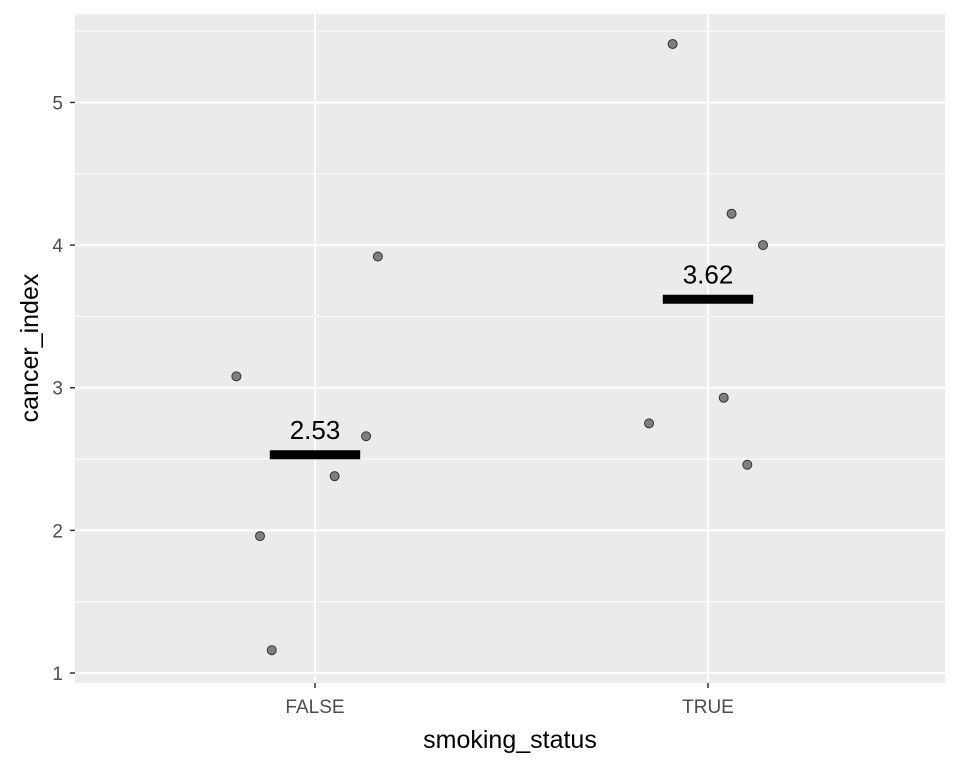 The width and height of the screenshot is (960, 768). Describe the element at coordinates (30, 347) in the screenshot. I see `y-axis-title: cancer_index` at that location.